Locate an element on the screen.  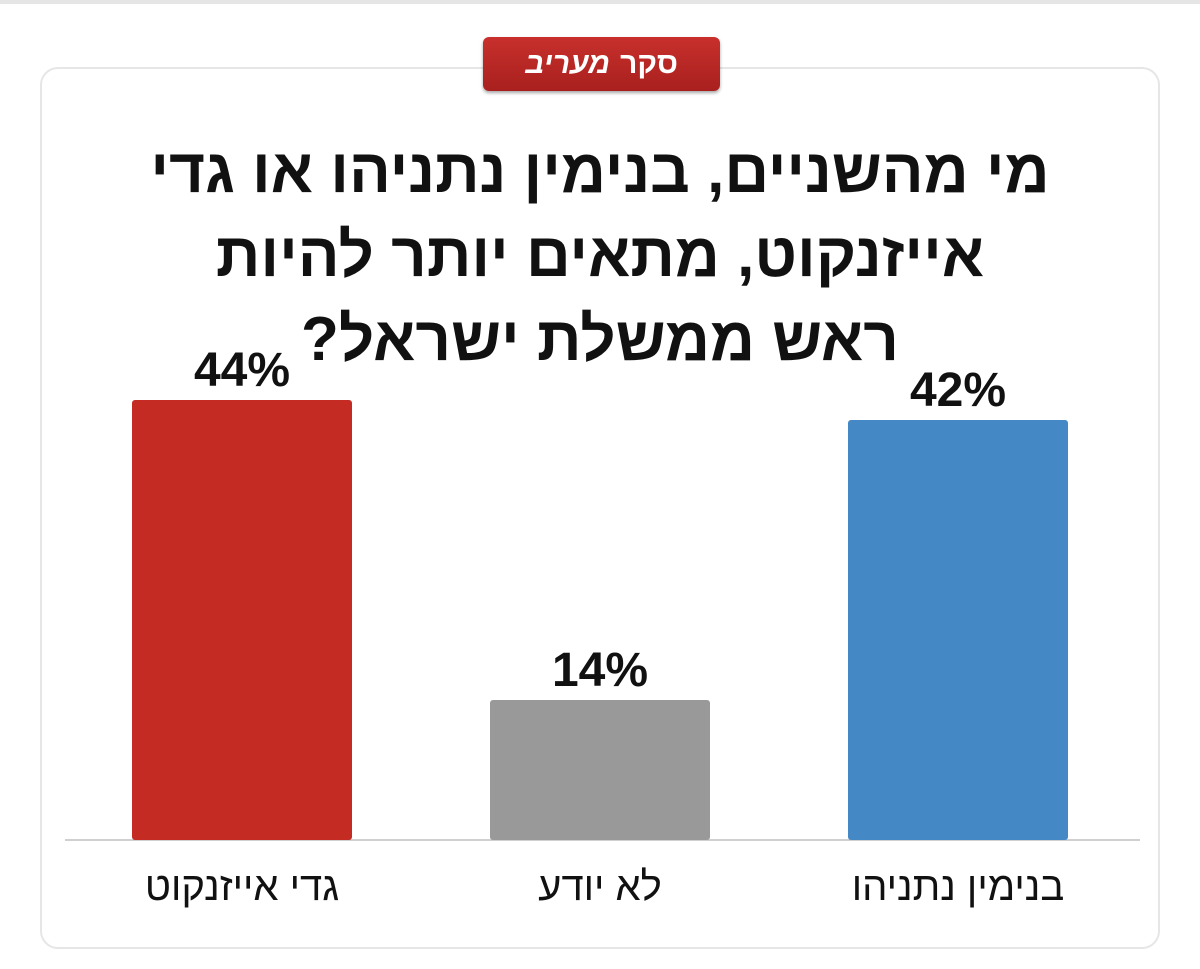
category-label-0: גדי אייזנקוט is located at coordinates (242, 887).